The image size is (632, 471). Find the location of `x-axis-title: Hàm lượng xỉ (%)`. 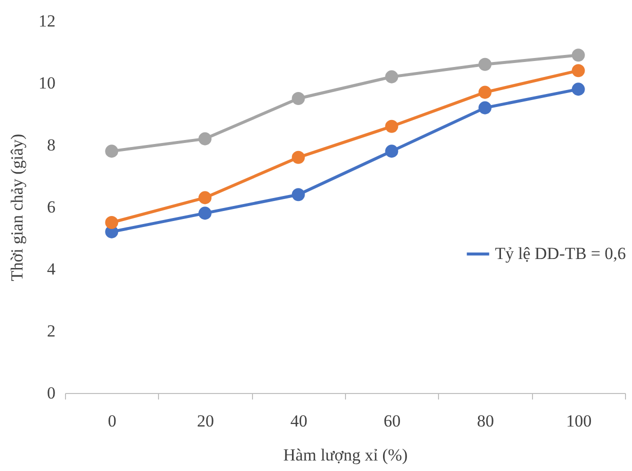

x-axis-title: Hàm lượng xỉ (%) is located at coordinates (345, 455).